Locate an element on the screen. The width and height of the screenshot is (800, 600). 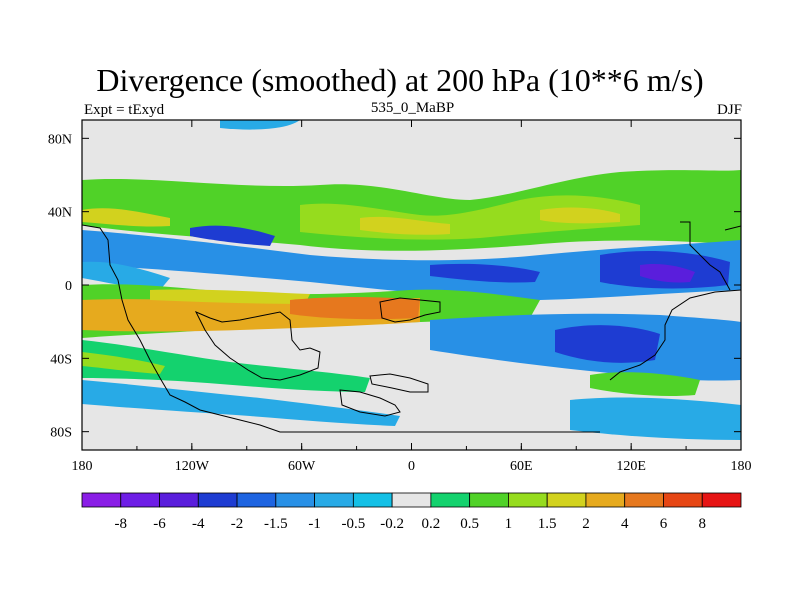
x-tick-label: 120E is located at coordinates (631, 466).